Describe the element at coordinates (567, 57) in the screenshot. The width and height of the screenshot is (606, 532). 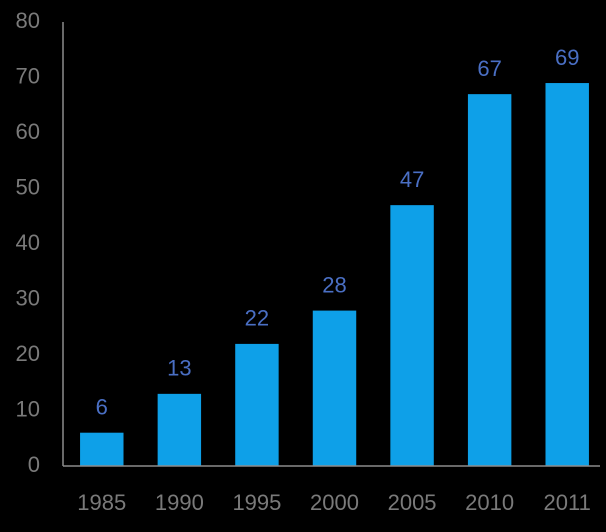
I see `data-label: 69` at that location.